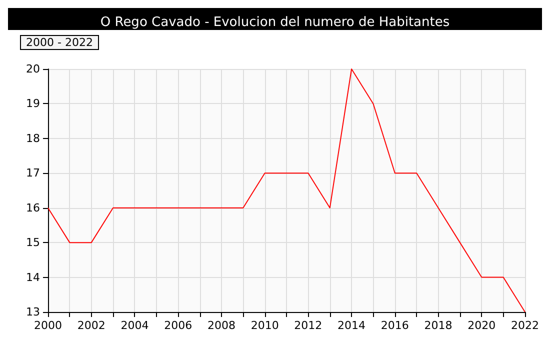  What do you see at coordinates (33, 312) in the screenshot?
I see `y-tick-label: 13` at bounding box center [33, 312].